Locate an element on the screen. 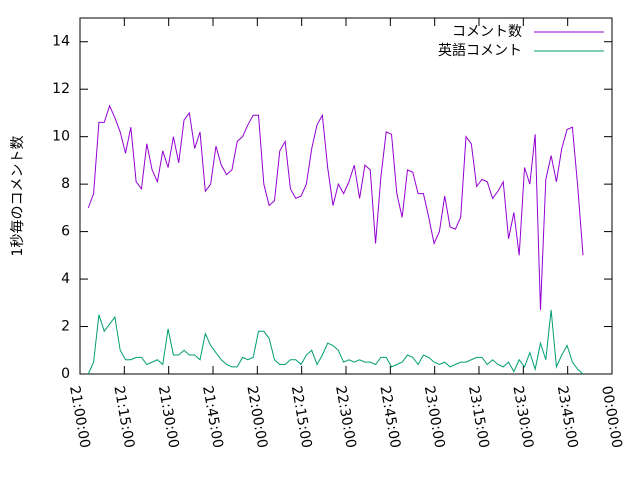 The width and height of the screenshot is (640, 480). y-axis-label: 1秒毎のコメント数 is located at coordinates (18, 196).